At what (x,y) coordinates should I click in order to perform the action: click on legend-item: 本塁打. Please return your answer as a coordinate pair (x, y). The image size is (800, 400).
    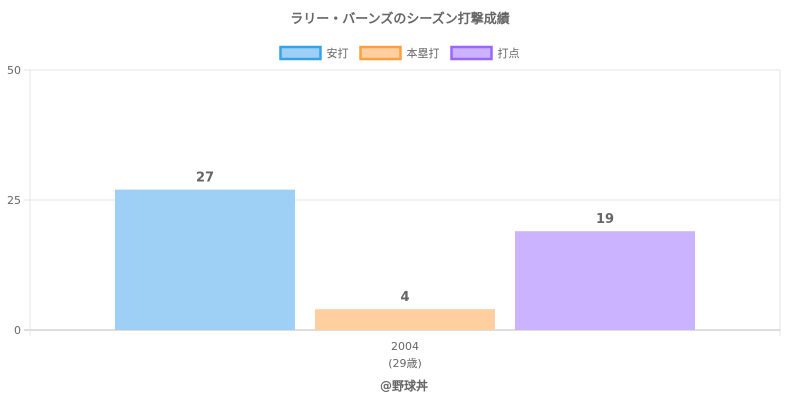
    Looking at the image, I should click on (399, 53).